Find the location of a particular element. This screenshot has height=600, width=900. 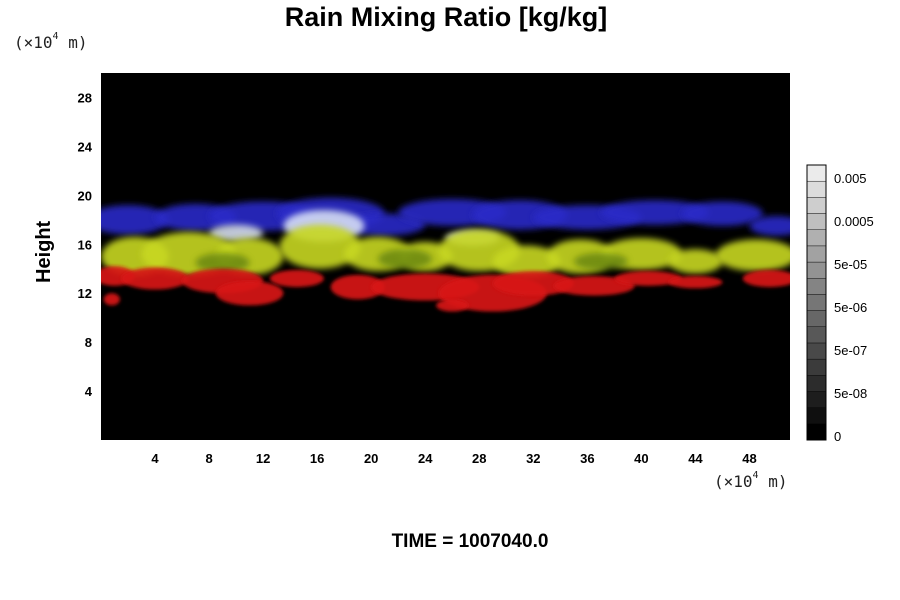

colorbar-label: 5e-08 is located at coordinates (850, 393).